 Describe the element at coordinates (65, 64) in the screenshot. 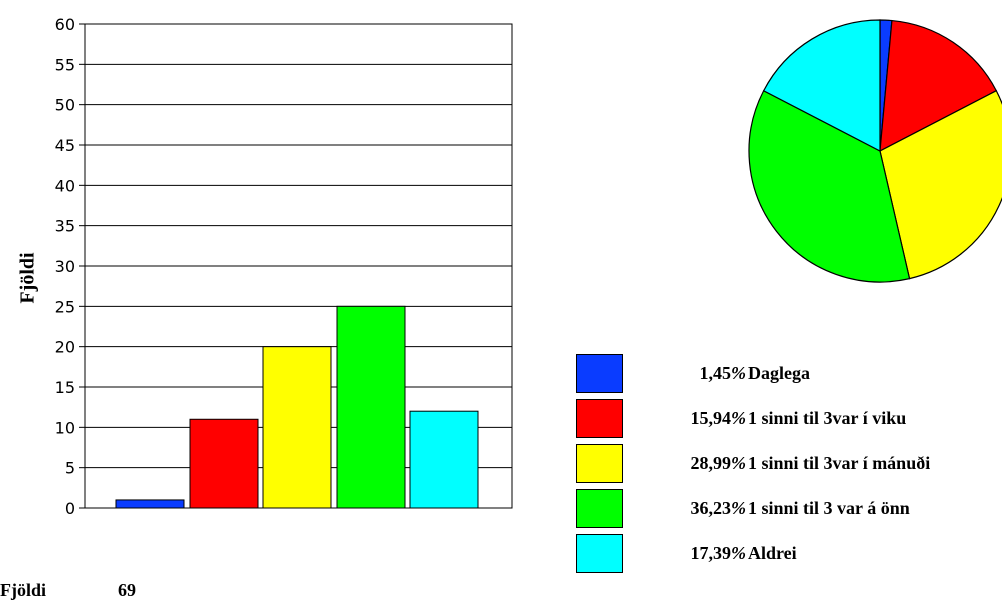

I see `y-tick-label: 55` at that location.